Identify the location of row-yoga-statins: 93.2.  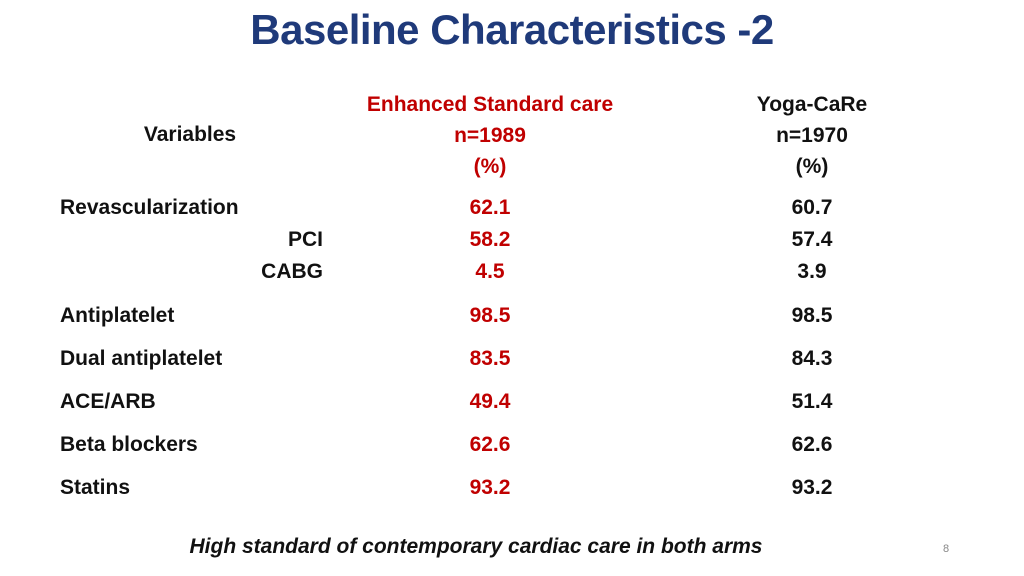
(812, 487).